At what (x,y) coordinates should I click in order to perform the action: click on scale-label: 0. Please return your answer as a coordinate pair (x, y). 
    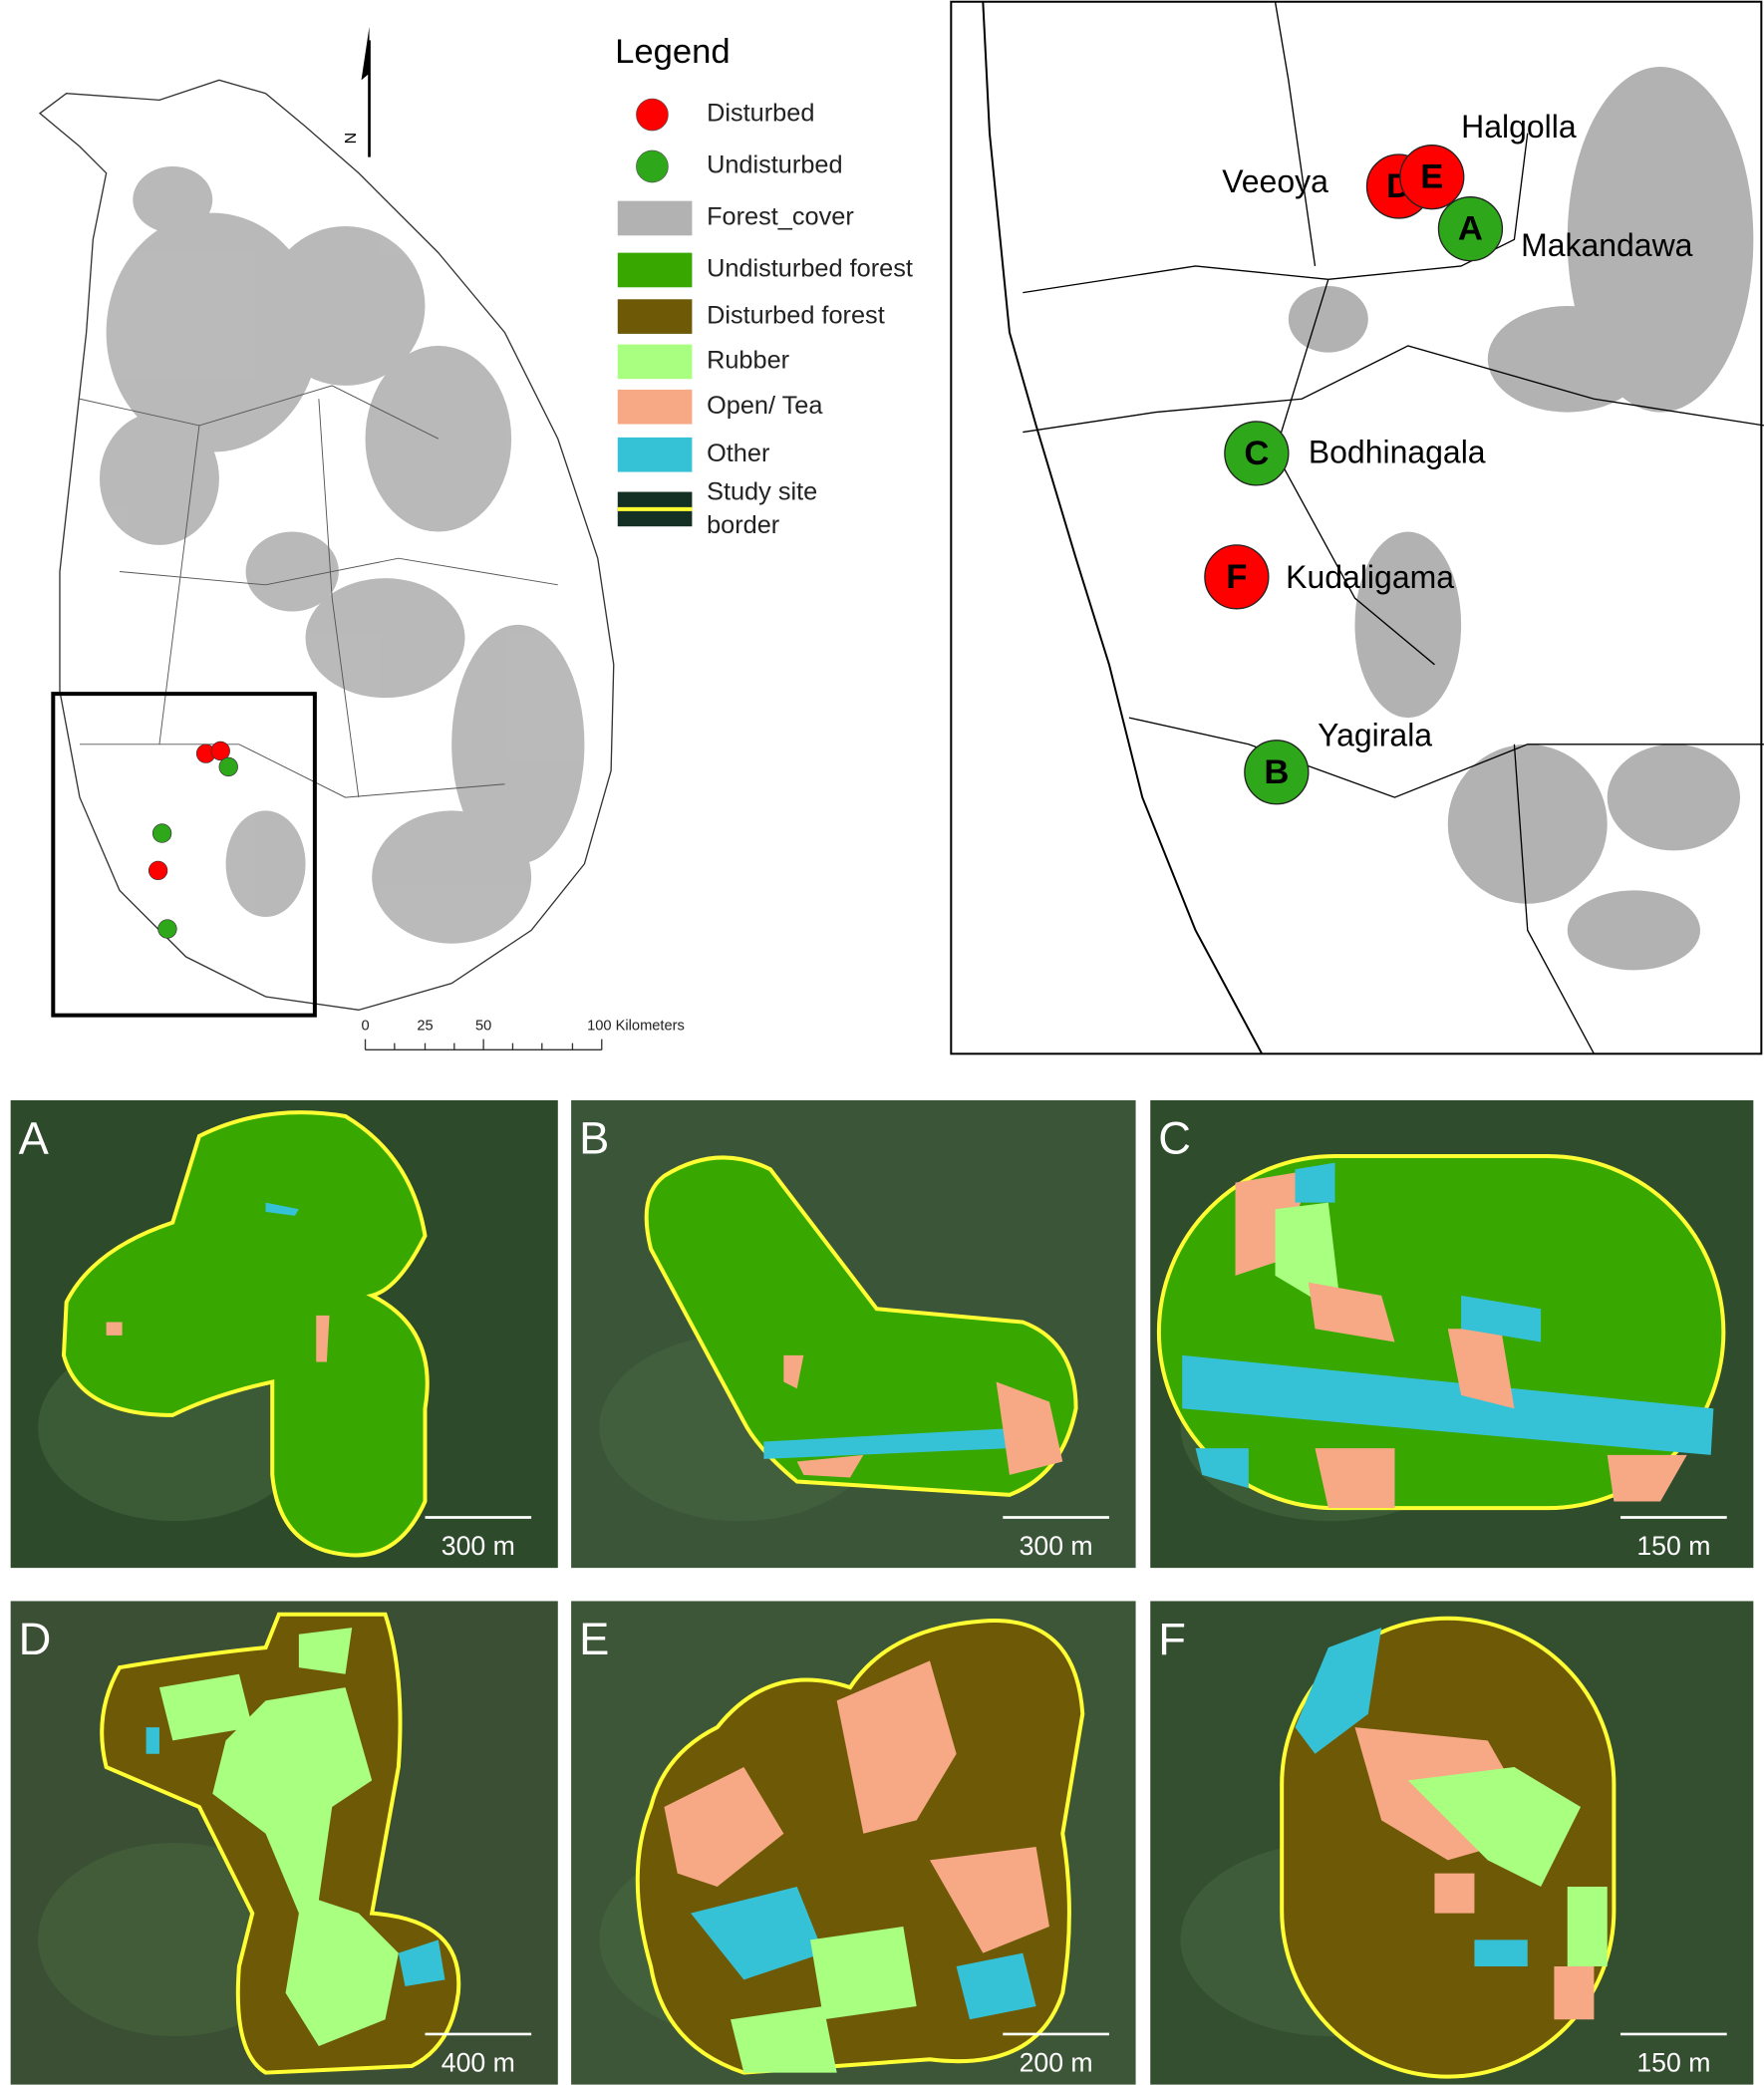
    Looking at the image, I should click on (365, 1026).